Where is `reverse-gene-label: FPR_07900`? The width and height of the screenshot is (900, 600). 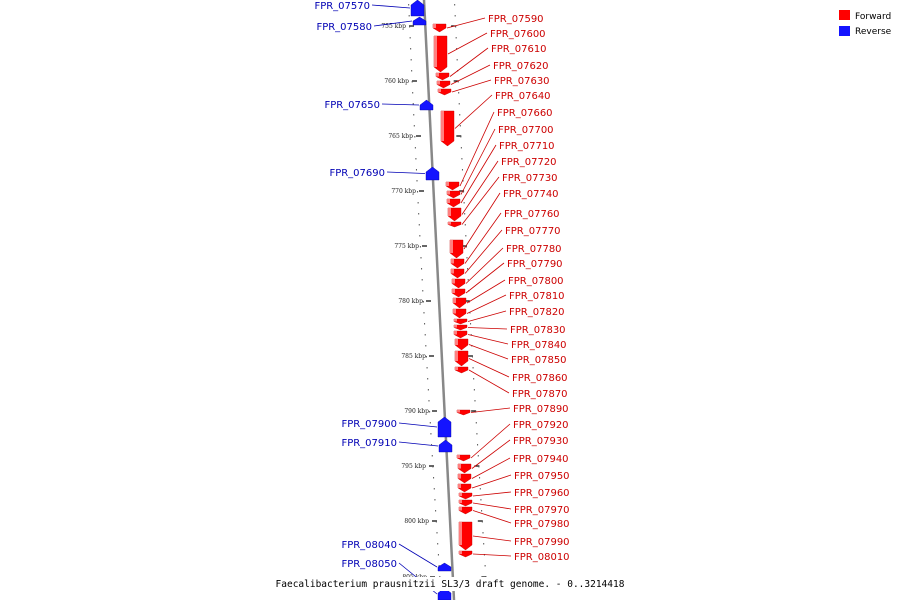 reverse-gene-label: FPR_07900 is located at coordinates (369, 424).